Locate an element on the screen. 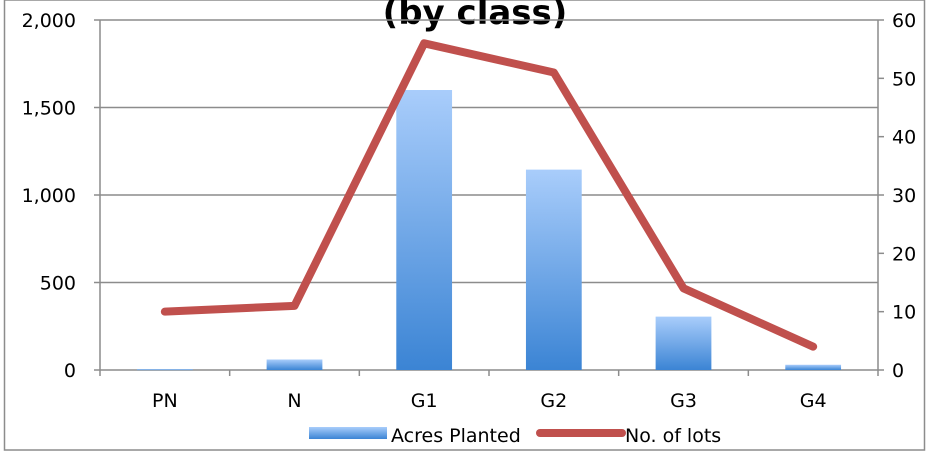 The width and height of the screenshot is (936, 456). bar-G2 is located at coordinates (554, 270).